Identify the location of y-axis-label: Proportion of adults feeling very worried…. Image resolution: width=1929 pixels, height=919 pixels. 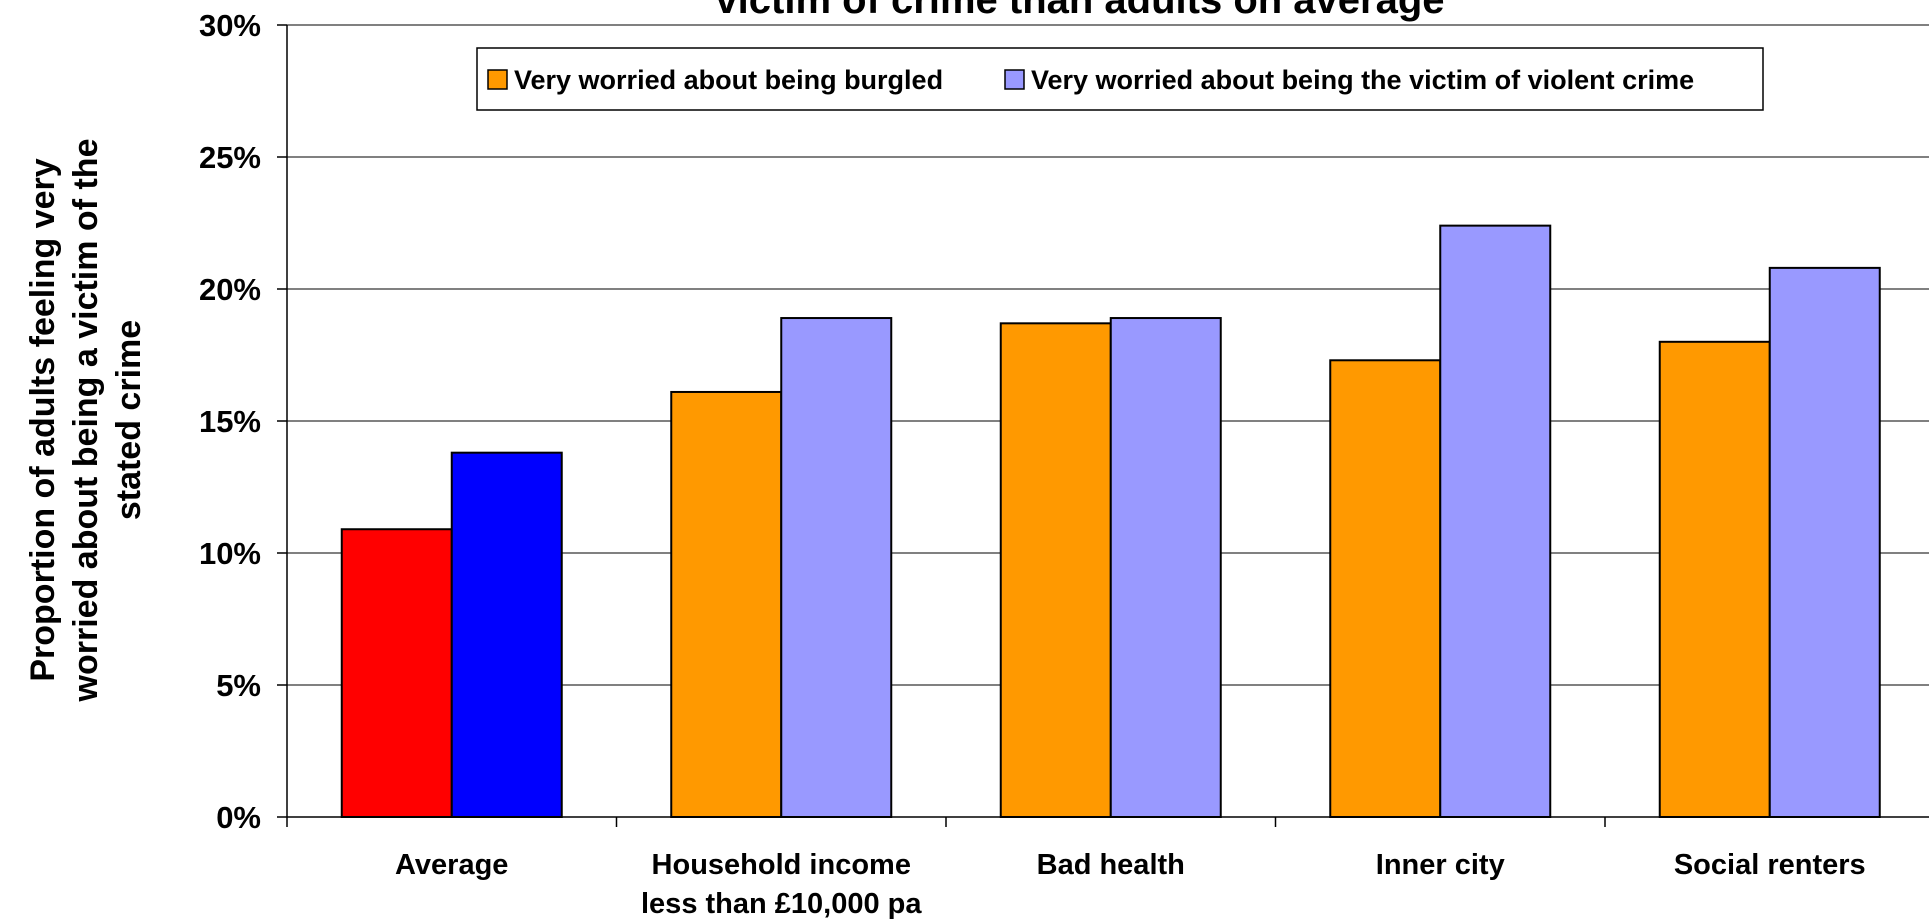
(86, 421).